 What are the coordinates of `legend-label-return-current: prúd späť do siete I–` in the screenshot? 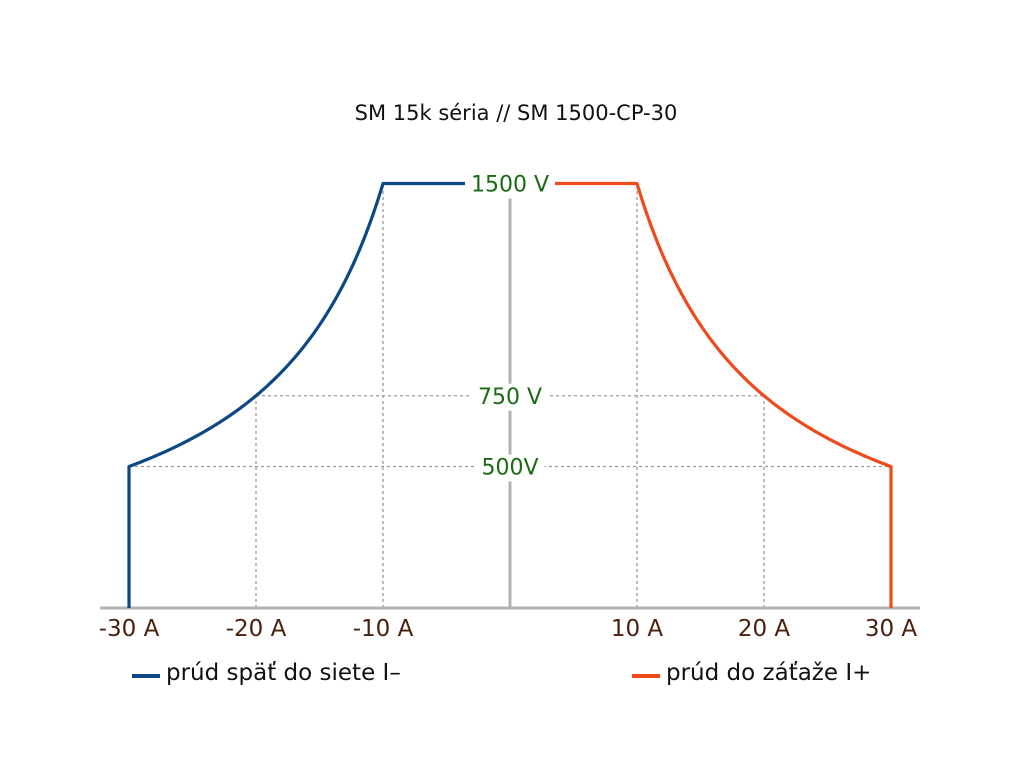 It's located at (283, 673).